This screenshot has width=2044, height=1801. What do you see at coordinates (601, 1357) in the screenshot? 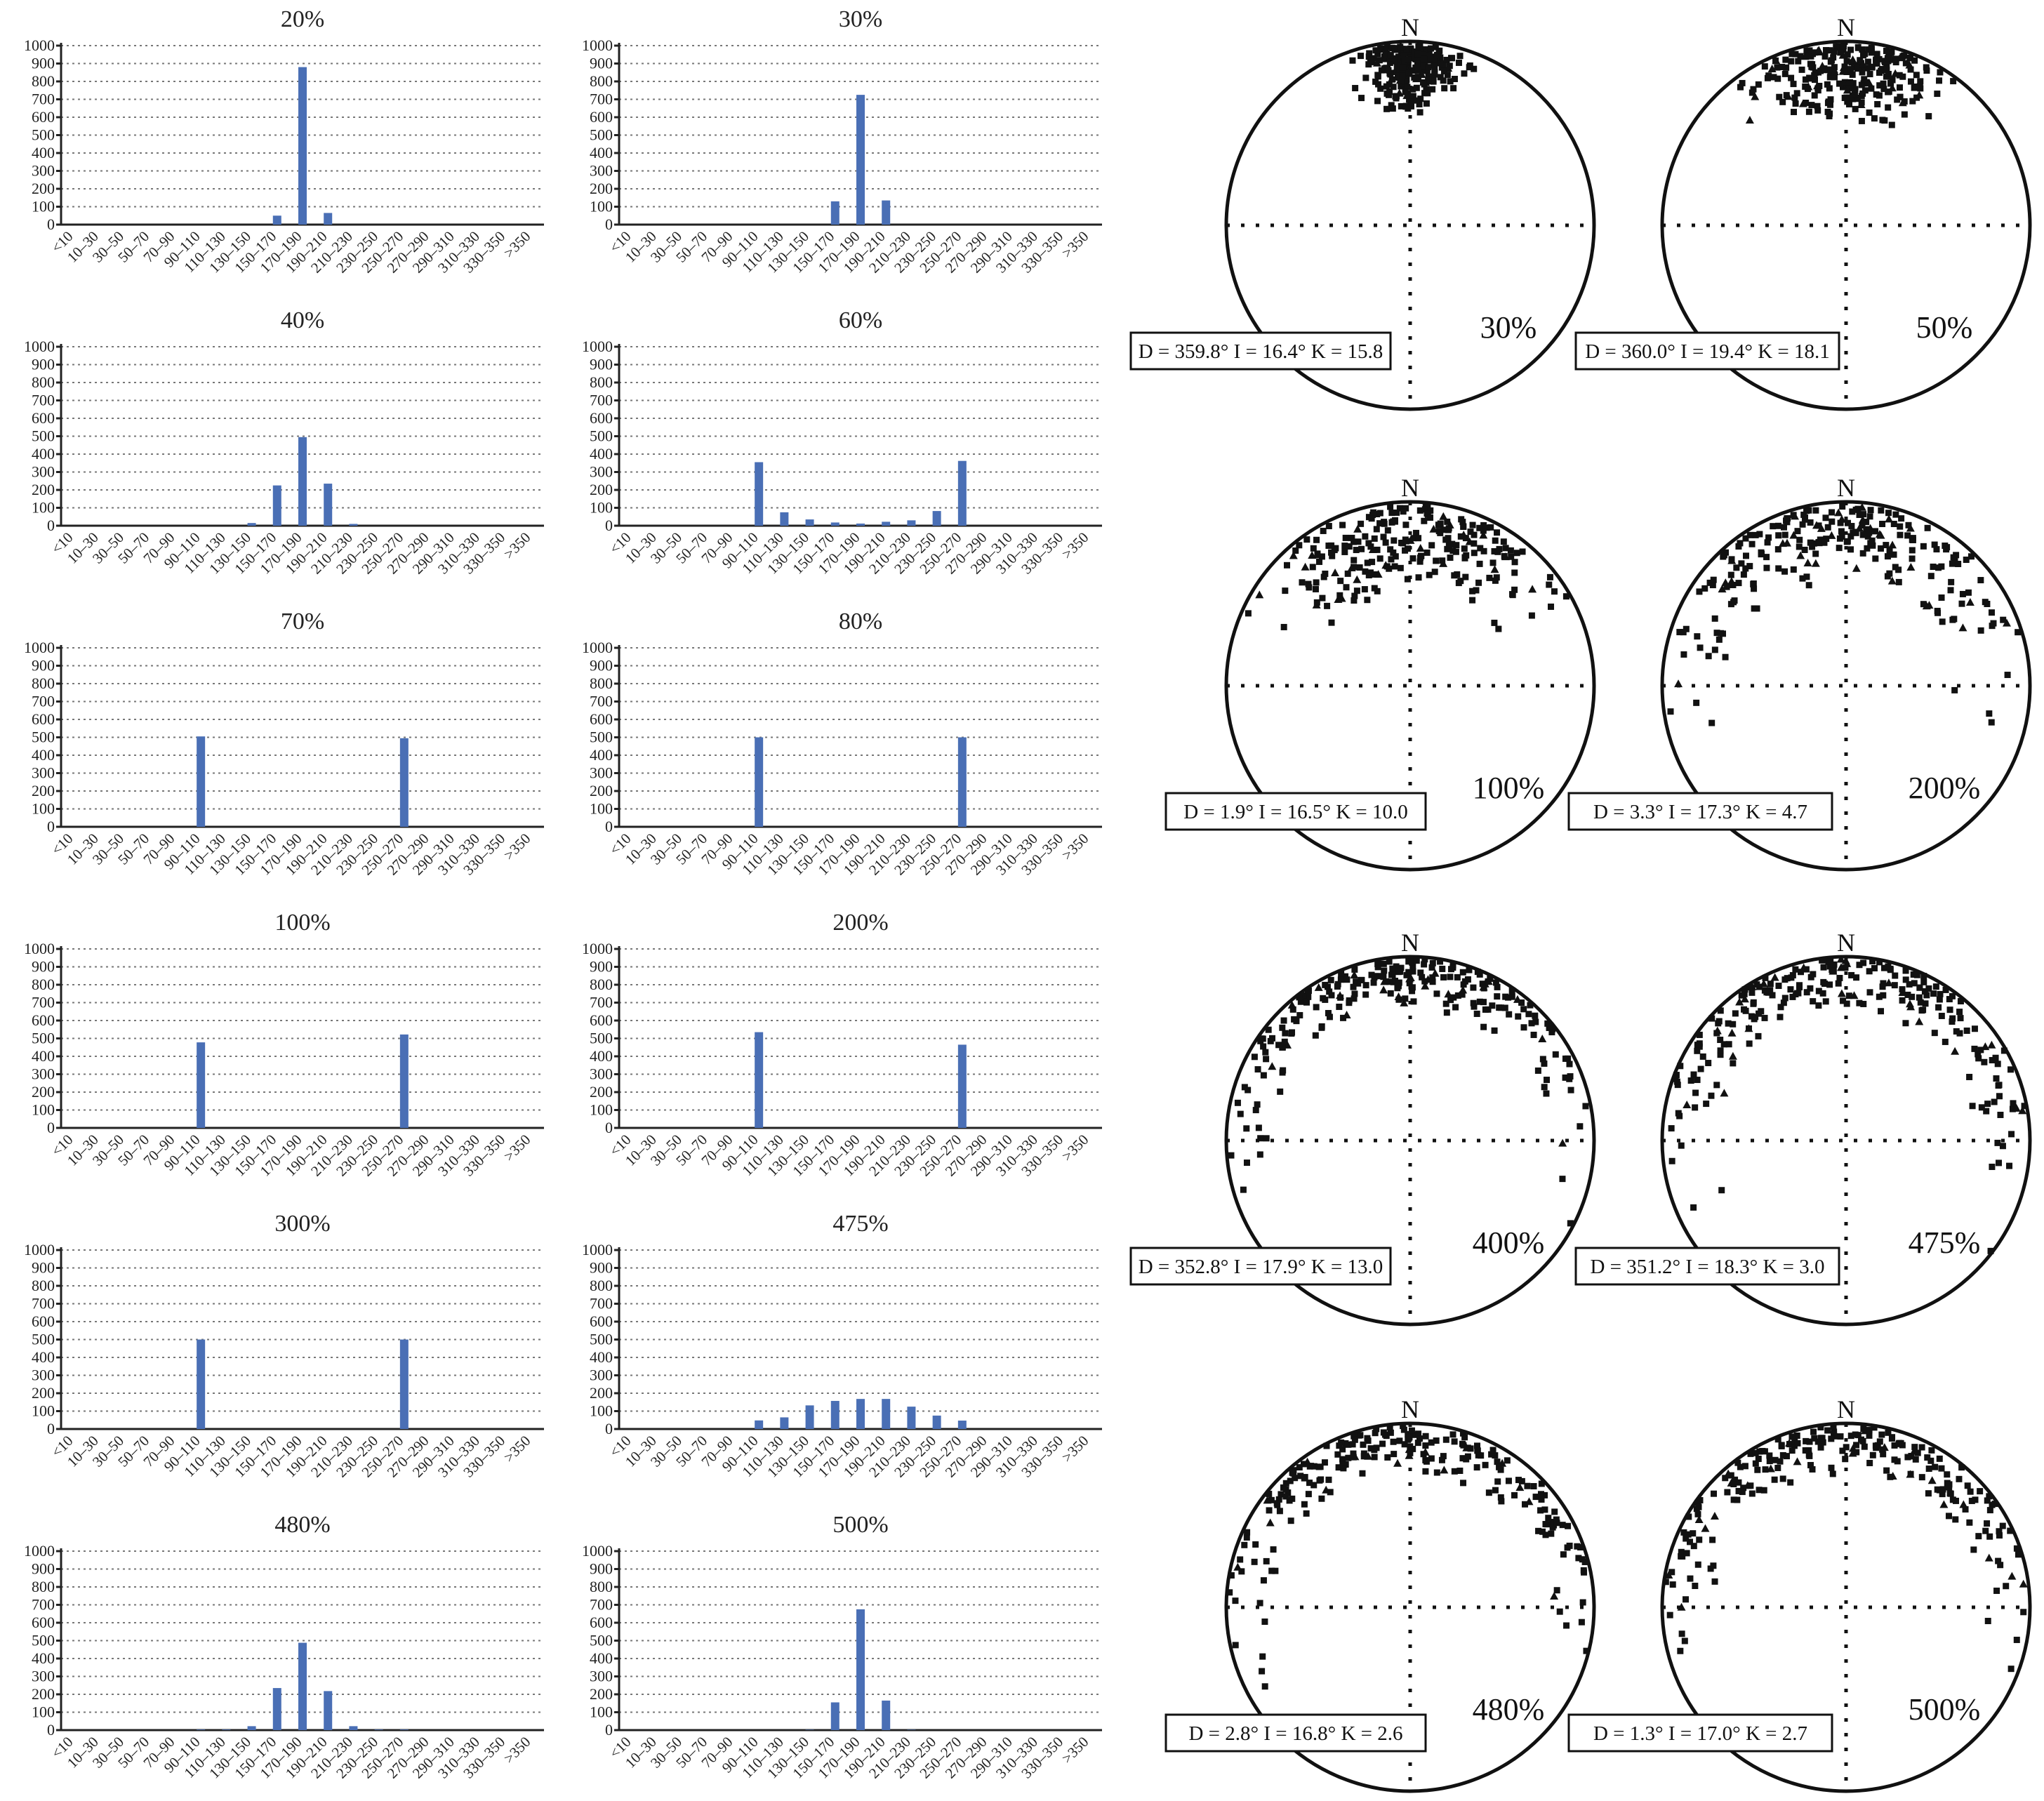
I see `y-tick-label: 400` at bounding box center [601, 1357].